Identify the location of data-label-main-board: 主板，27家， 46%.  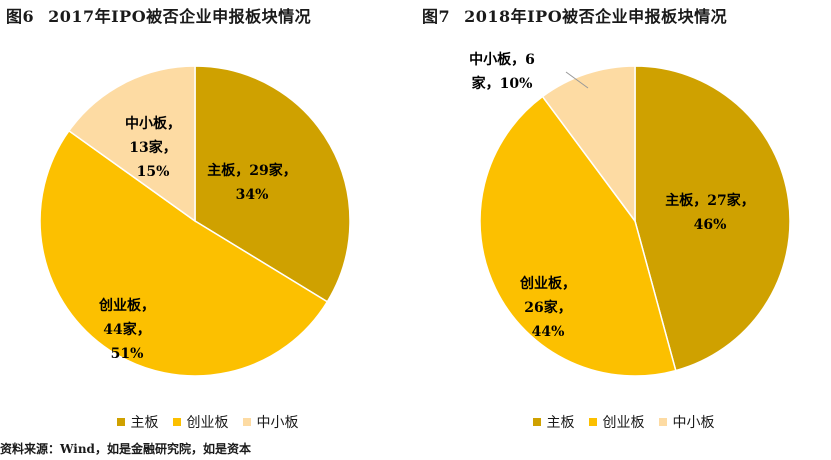
(709, 212).